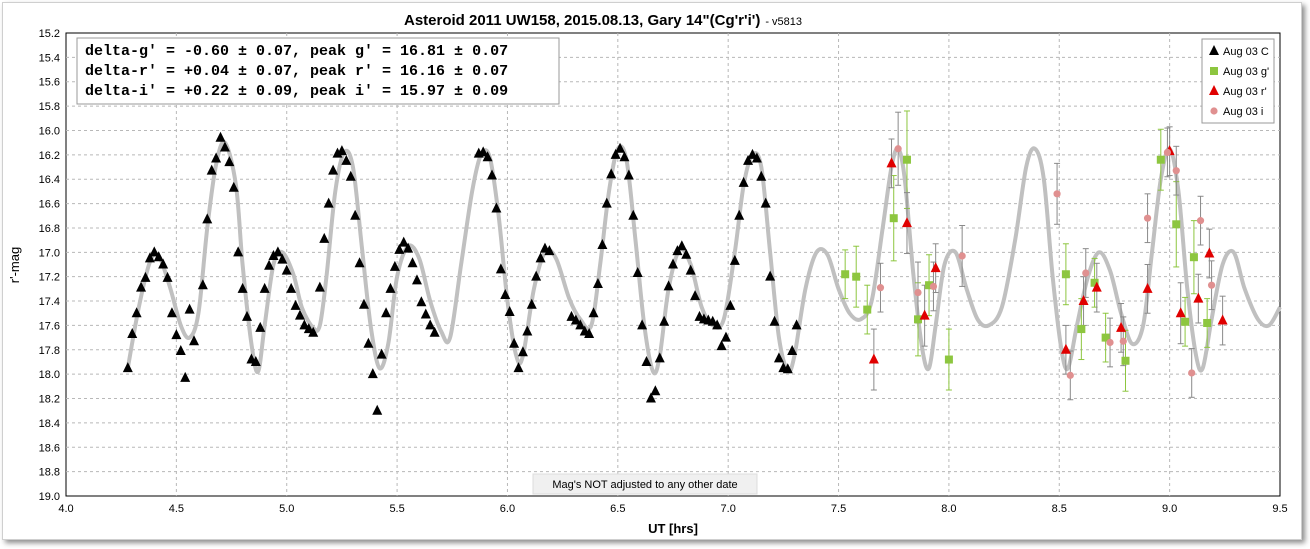  Describe the element at coordinates (49, 473) in the screenshot. I see `y-tick-label: 18.8` at that location.